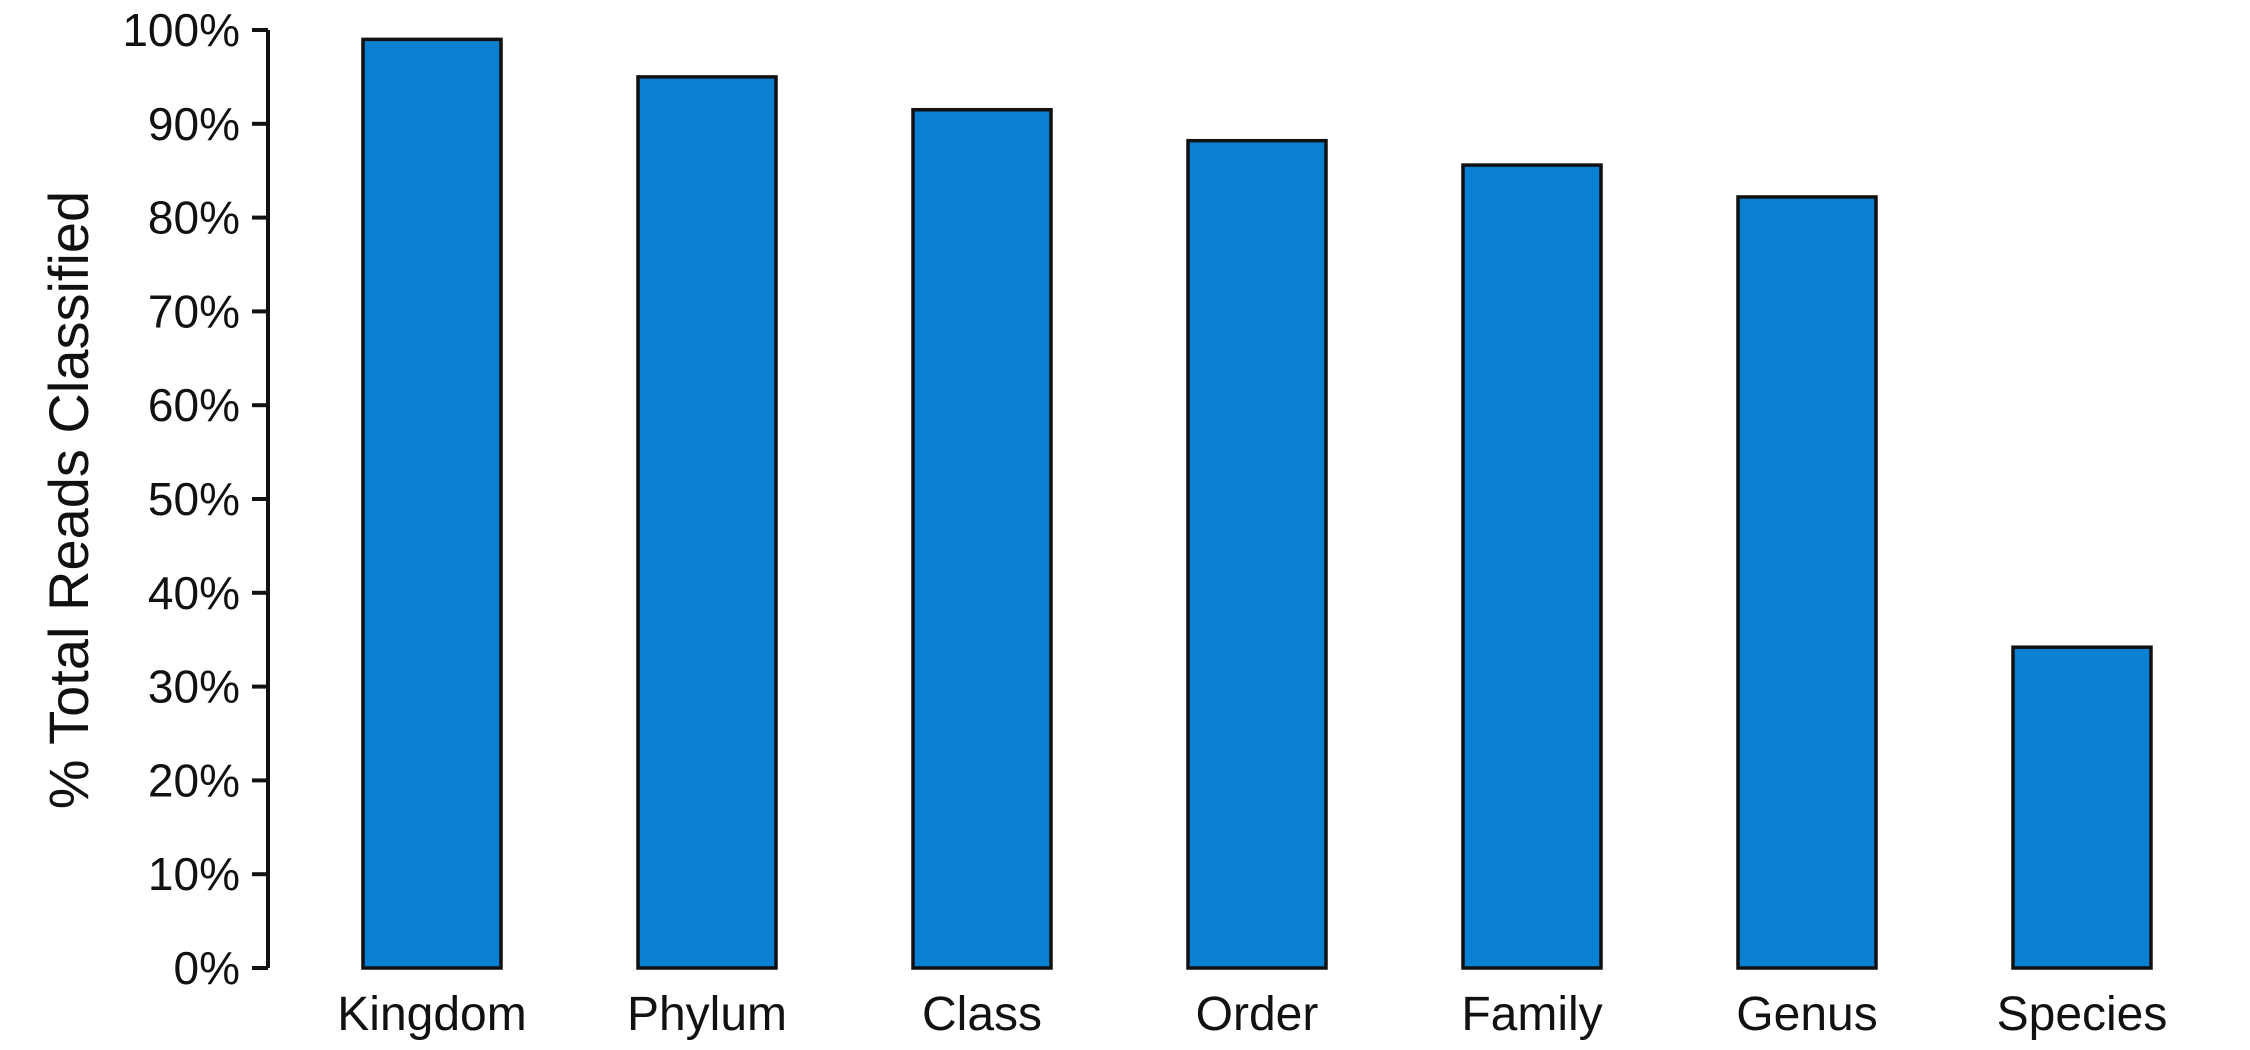  What do you see at coordinates (982, 538) in the screenshot?
I see `bar-class` at bounding box center [982, 538].